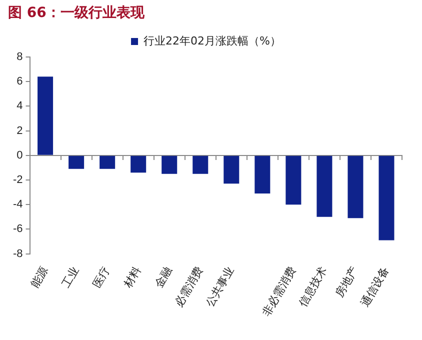 This screenshot has width=422, height=340. I want to click on x-tick-label: 信息技术, so click(313, 287).